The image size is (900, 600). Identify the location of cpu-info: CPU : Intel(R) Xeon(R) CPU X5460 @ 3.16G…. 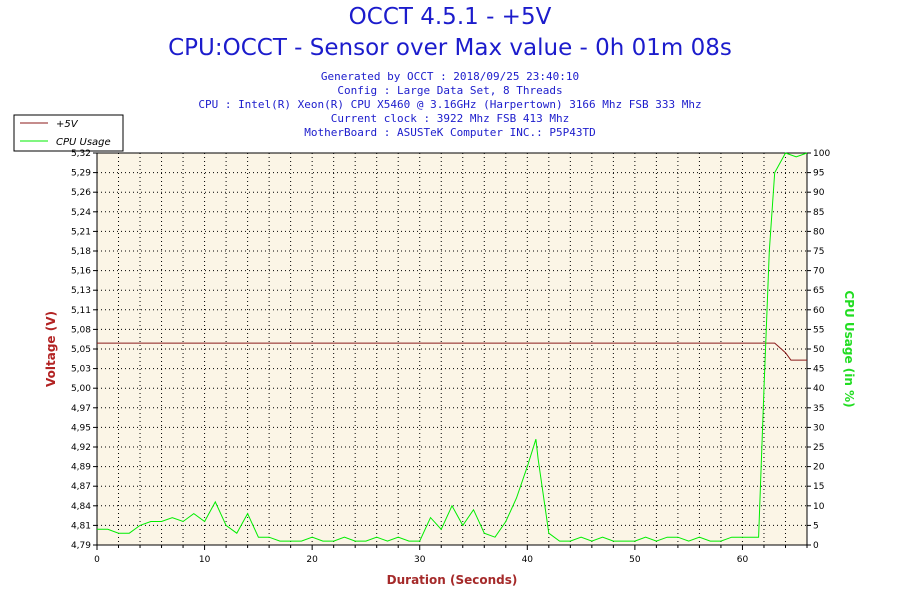
(450, 104).